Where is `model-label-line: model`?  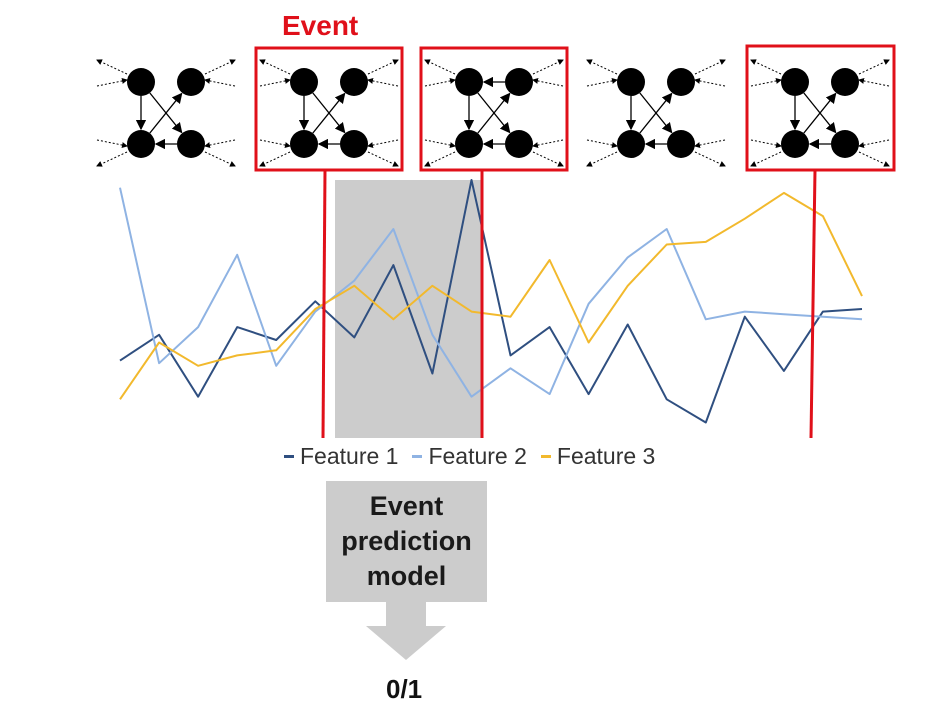 model-label-line: model is located at coordinates (406, 576).